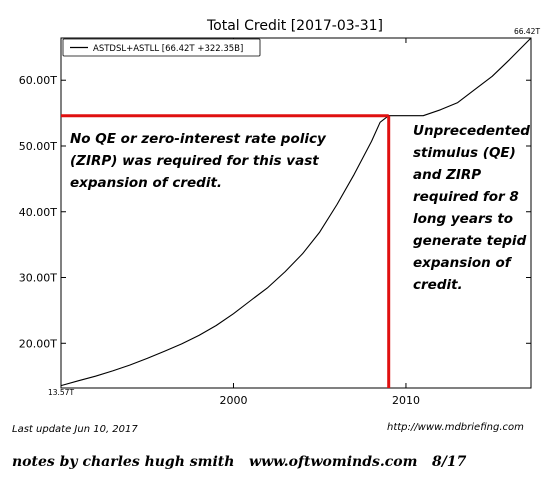 Image resolution: width=550 pixels, height=477 pixels. I want to click on right-annotation-line: expansion of, so click(463, 263).